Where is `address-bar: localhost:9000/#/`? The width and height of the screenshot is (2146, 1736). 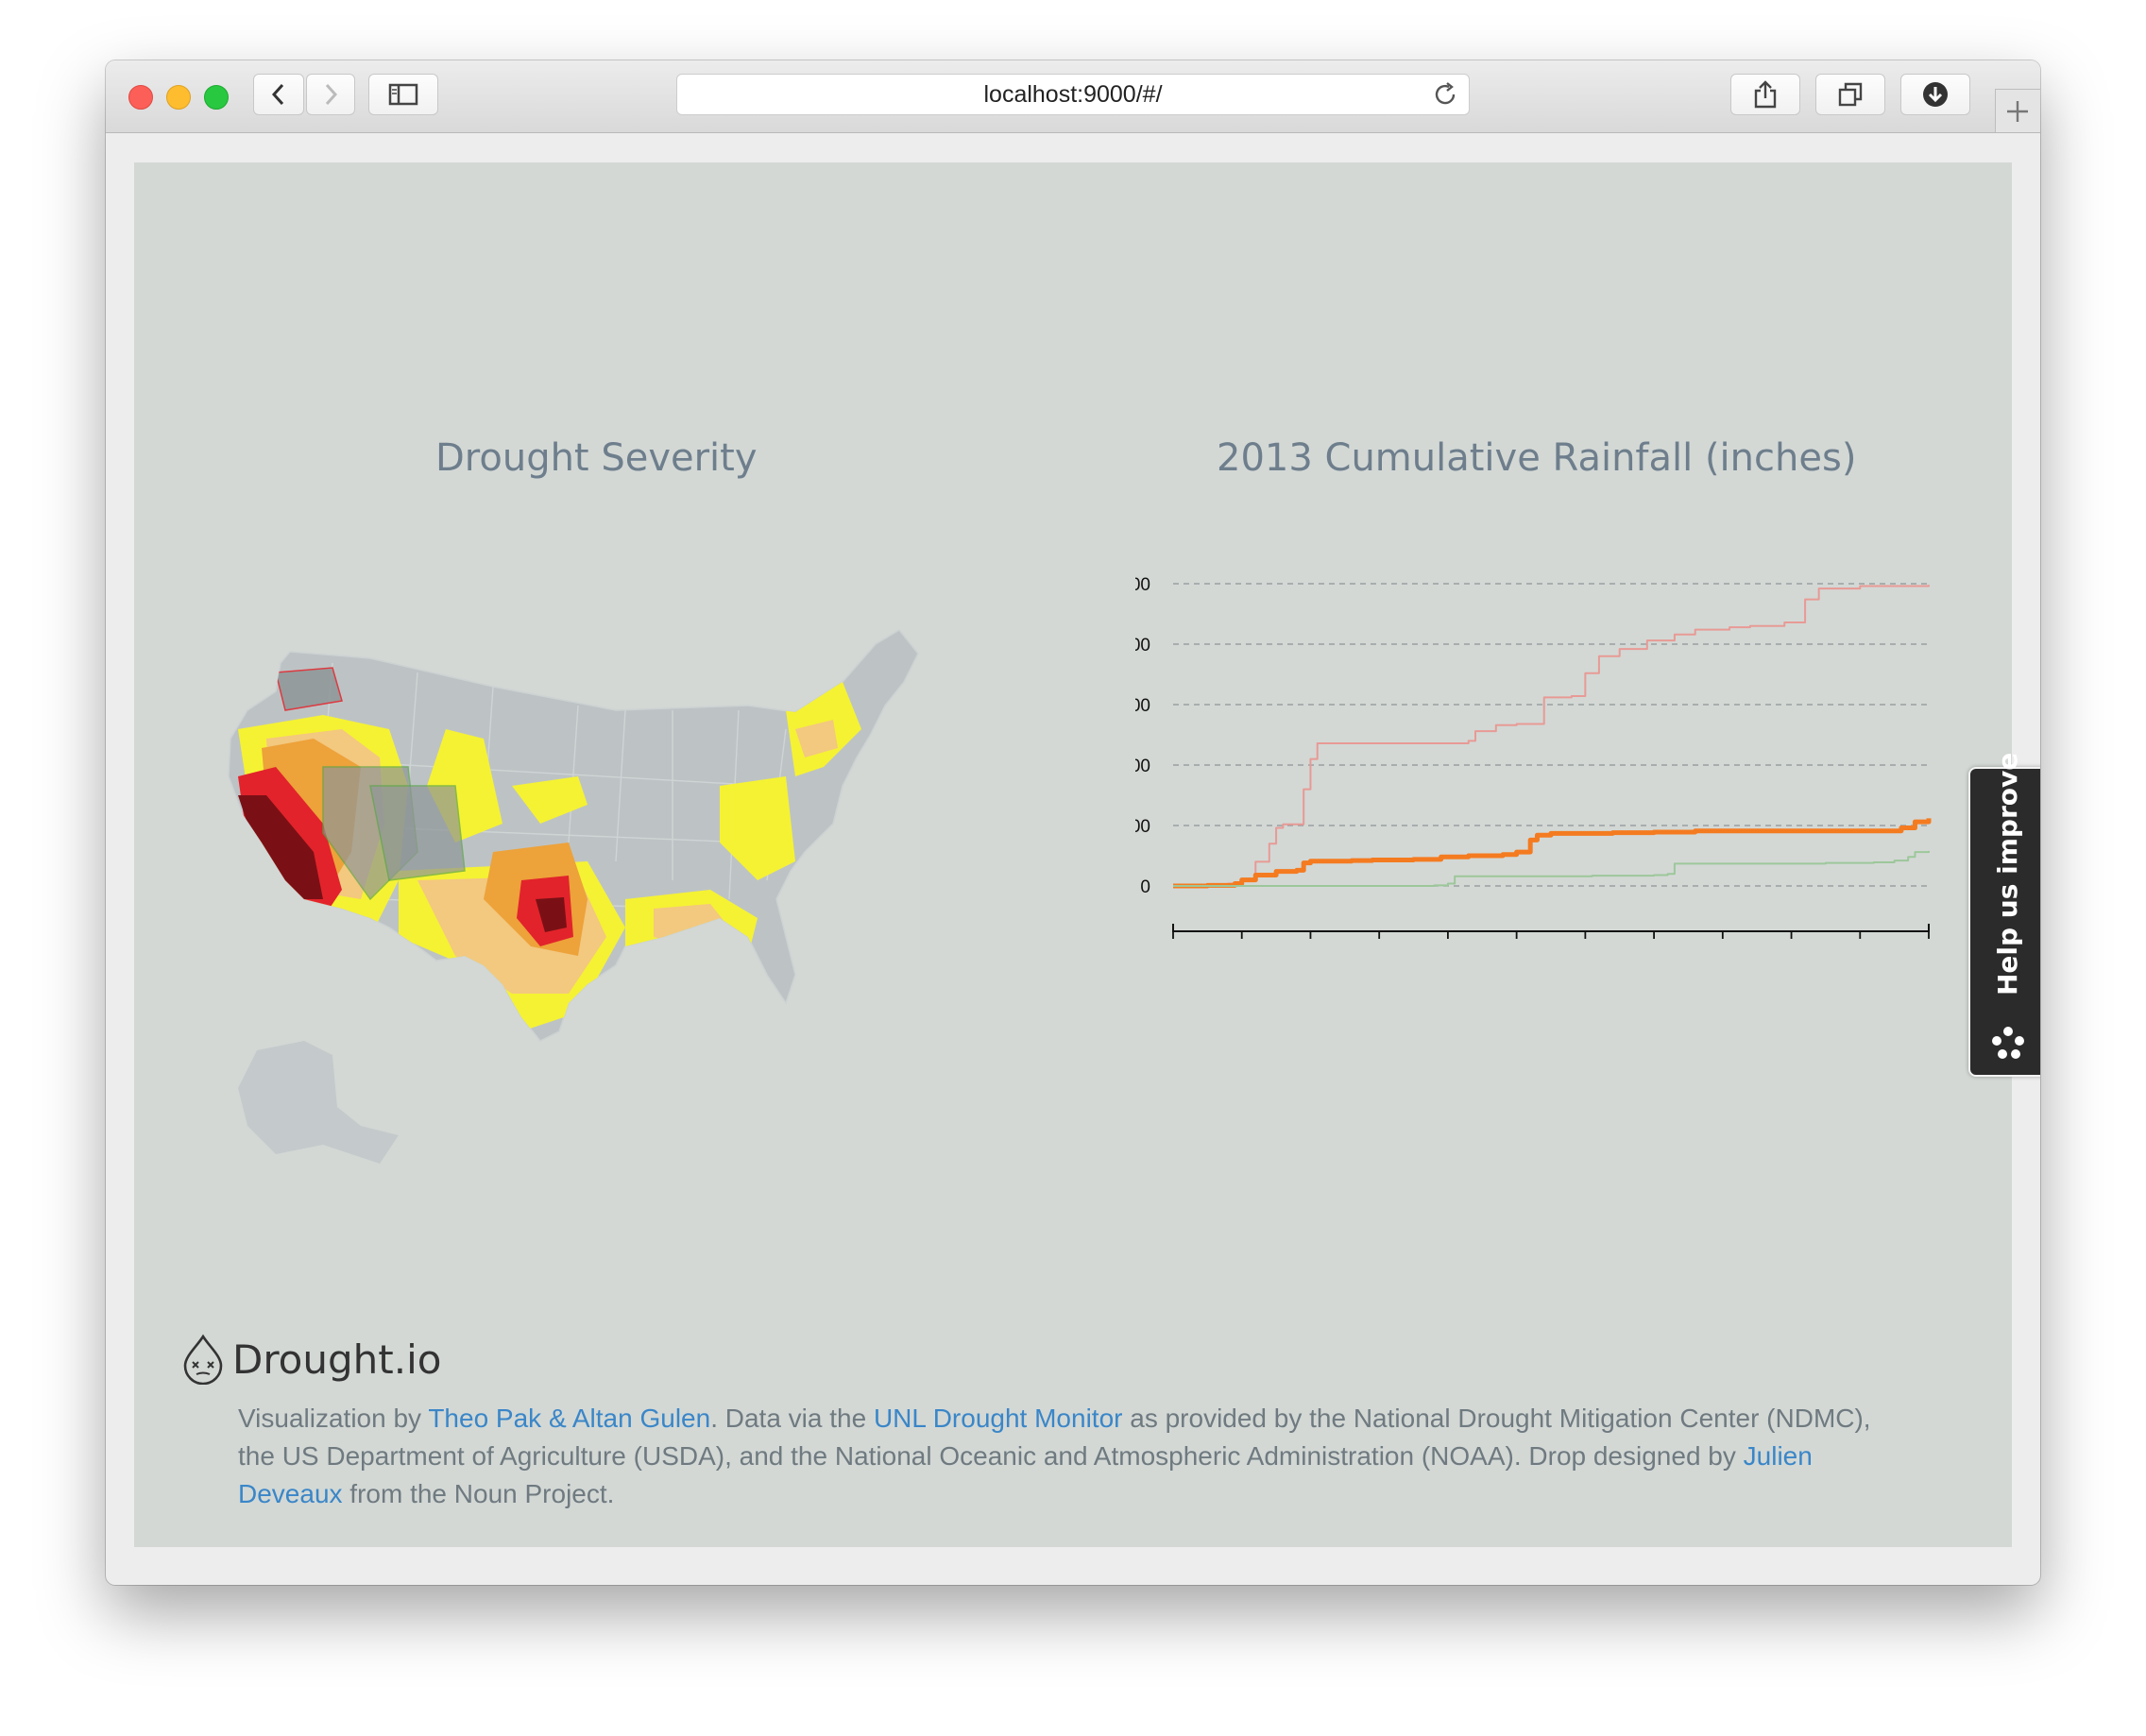 address-bar: localhost:9000/#/ is located at coordinates (1073, 94).